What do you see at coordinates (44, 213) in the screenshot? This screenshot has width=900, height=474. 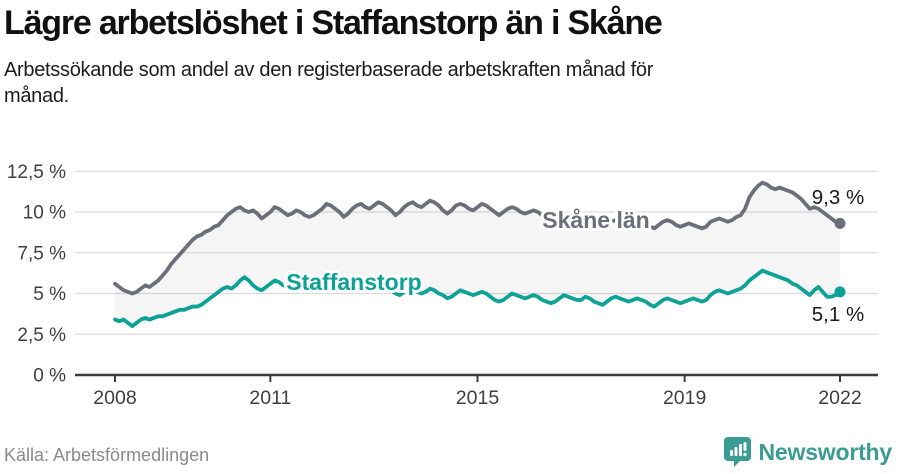 I see `y-axis-tick-label: 10 %` at bounding box center [44, 213].